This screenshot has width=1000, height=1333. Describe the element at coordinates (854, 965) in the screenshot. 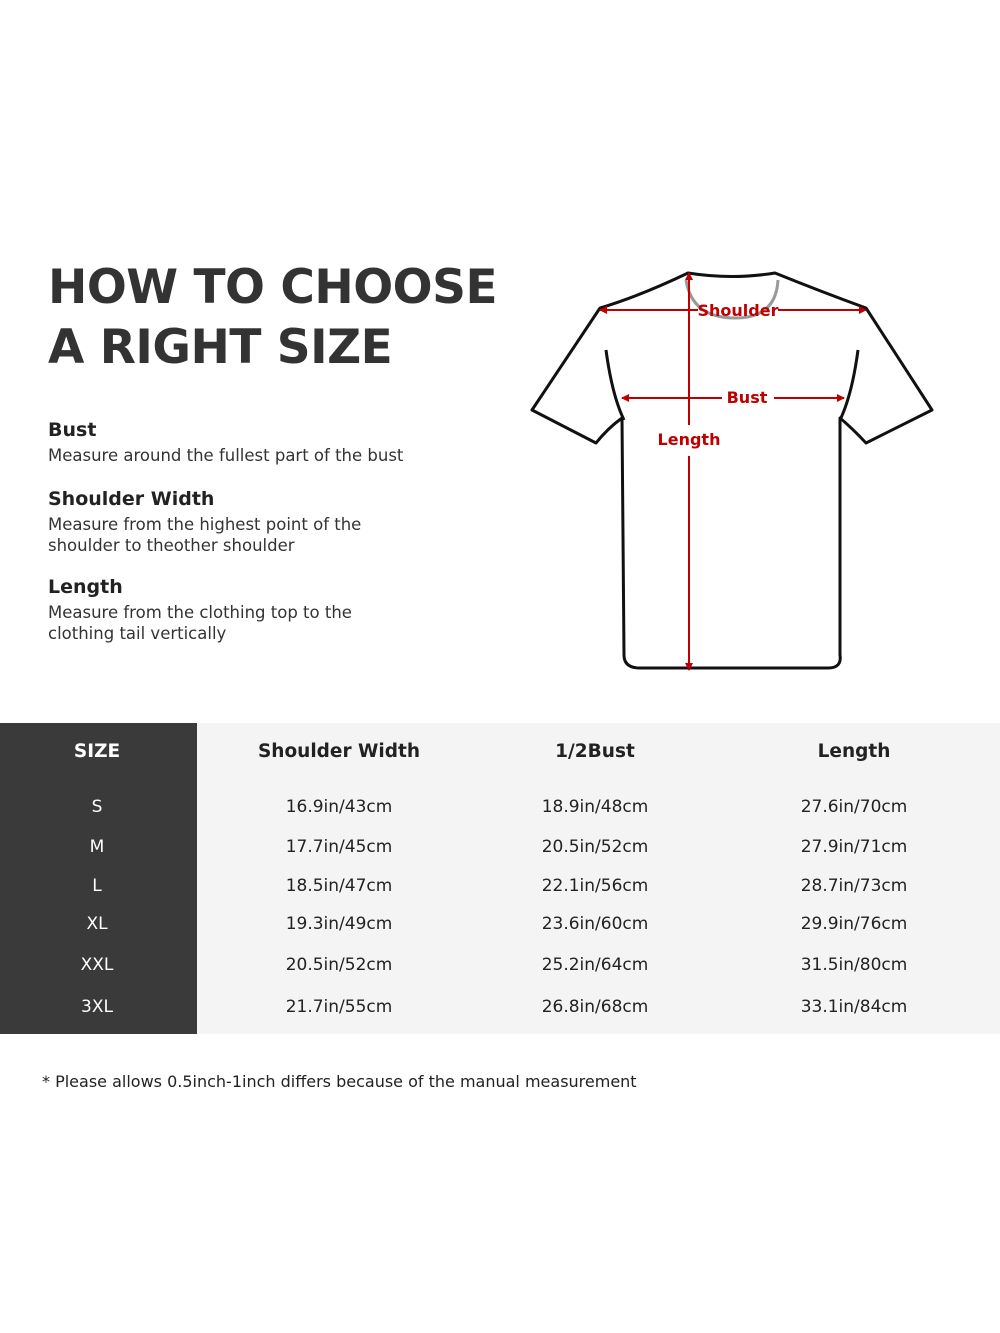

I see `cell-length: 31.5in/80cm` at that location.